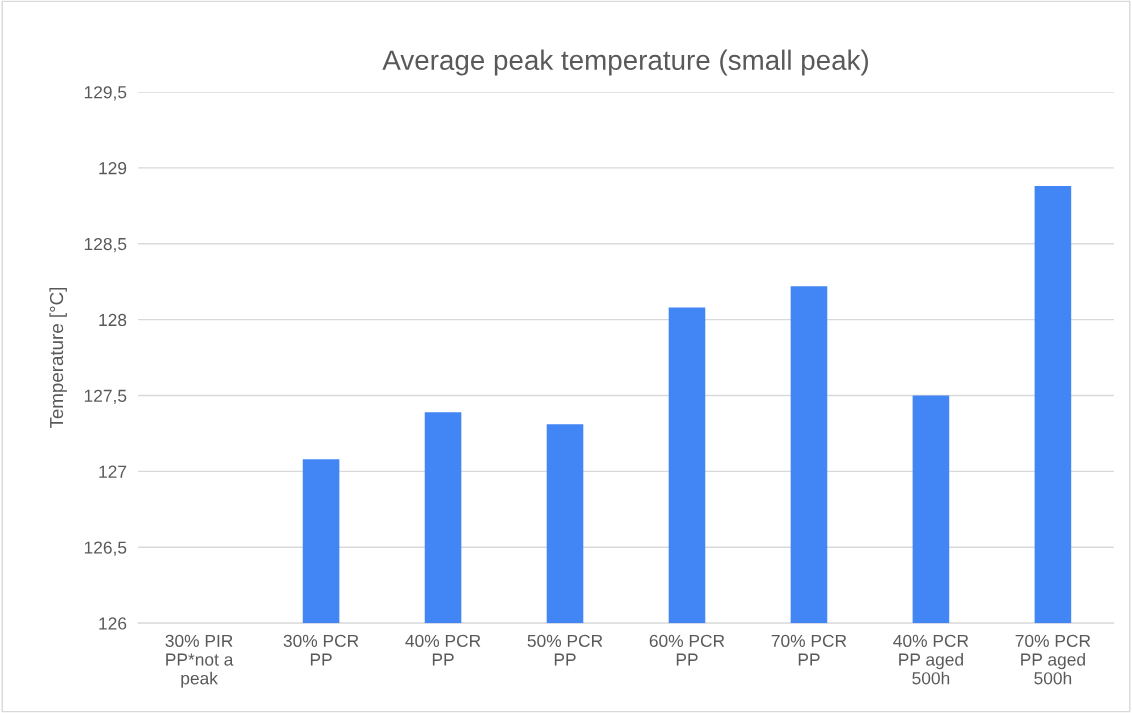  Describe the element at coordinates (113, 320) in the screenshot. I see `y-tick-label: 128` at that location.